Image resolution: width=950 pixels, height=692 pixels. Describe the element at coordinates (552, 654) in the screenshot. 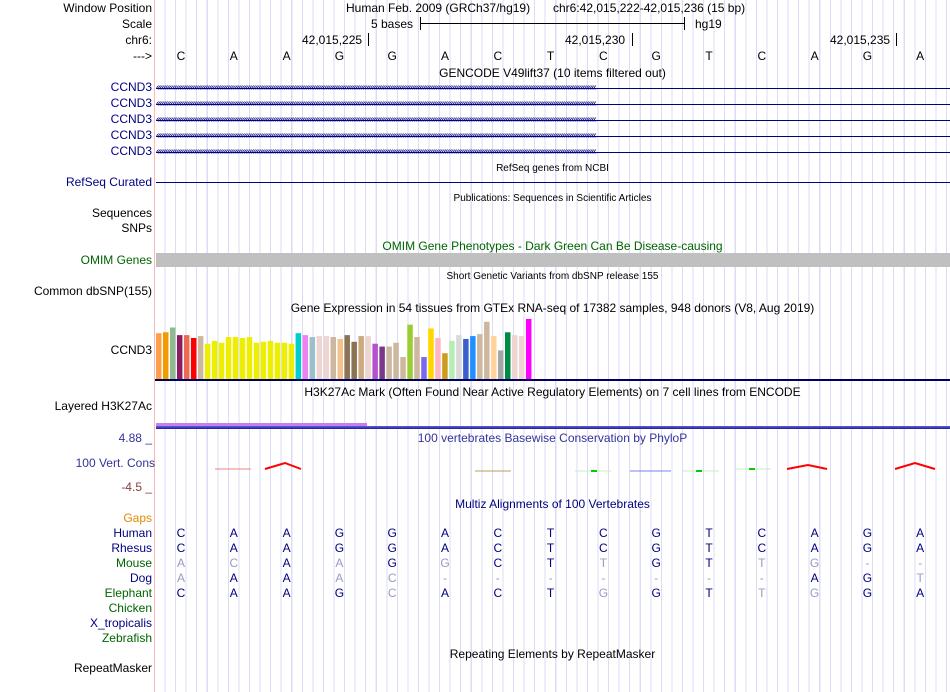

I see `repeatmasker-track-title: Repeating Elements by RepeatMasker` at that location.